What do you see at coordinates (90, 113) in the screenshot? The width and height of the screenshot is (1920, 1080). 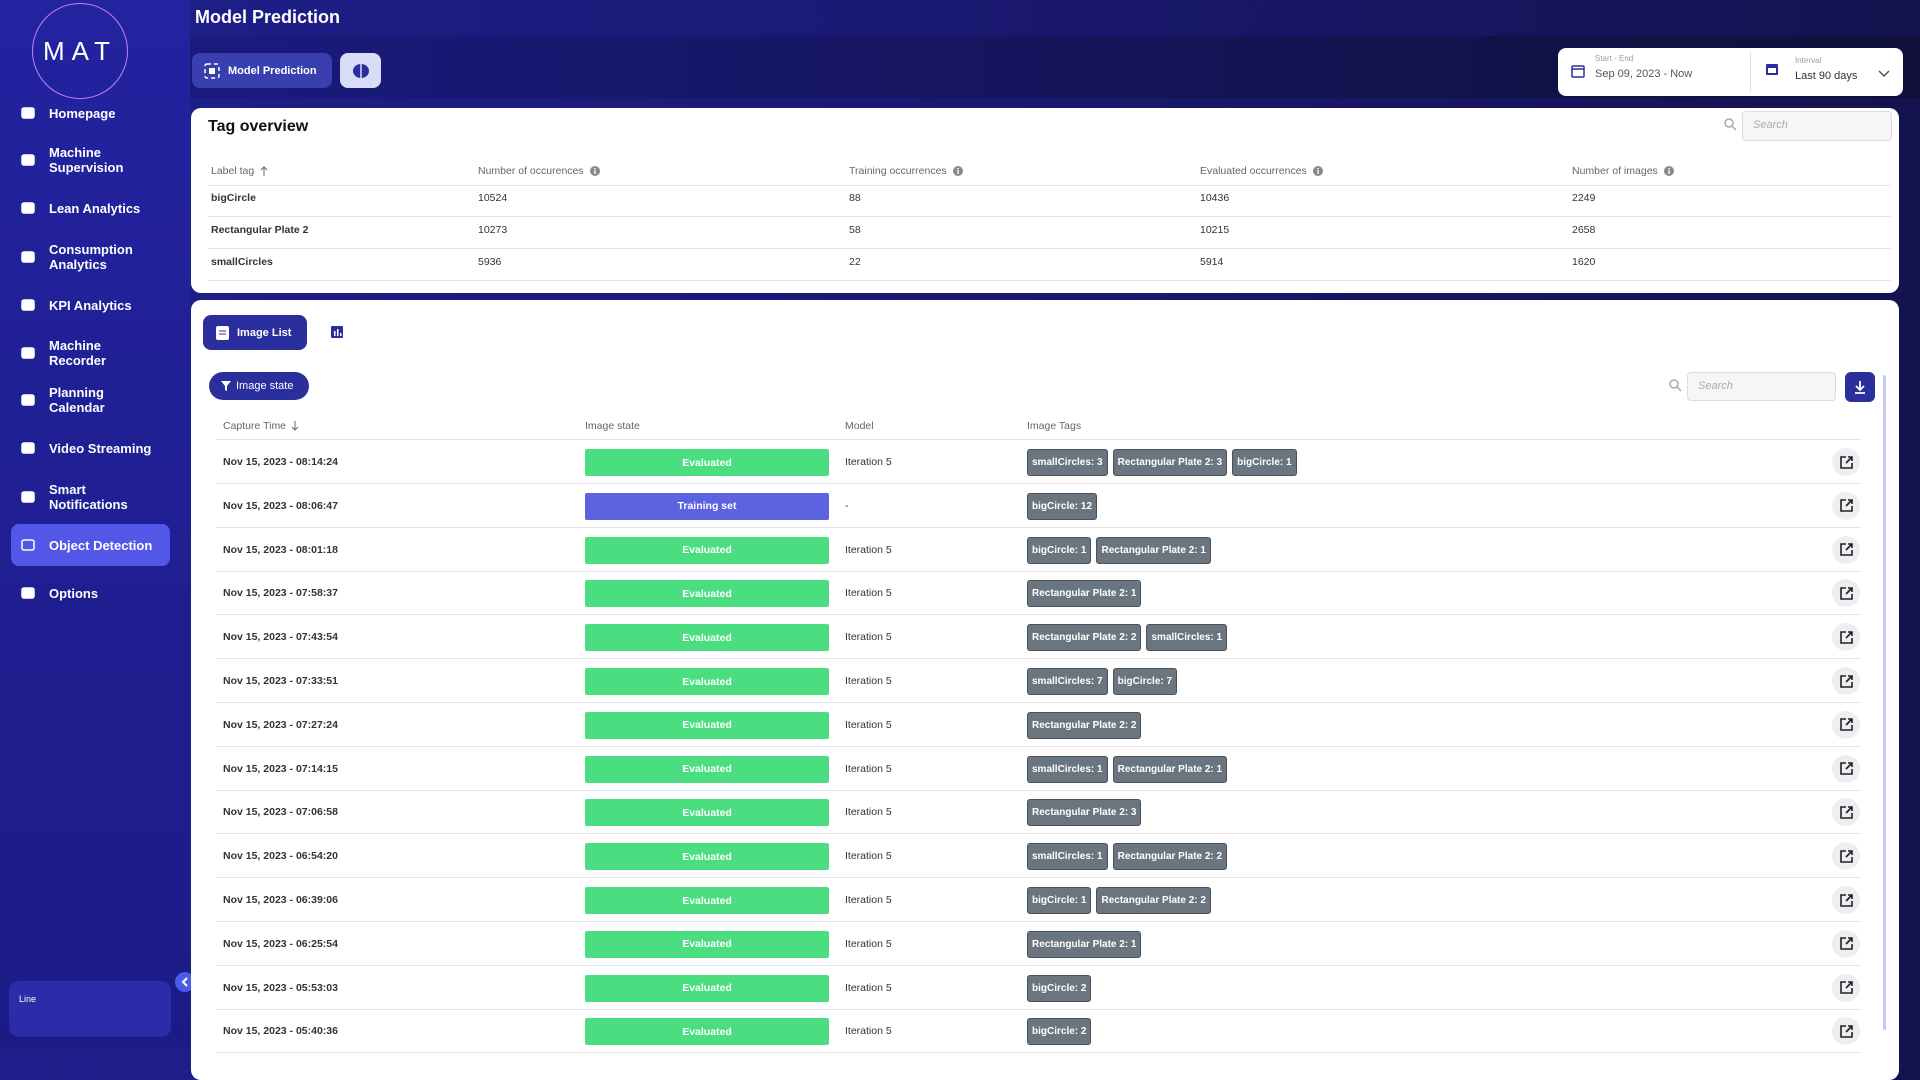 I see `nav-item: Homepage` at bounding box center [90, 113].